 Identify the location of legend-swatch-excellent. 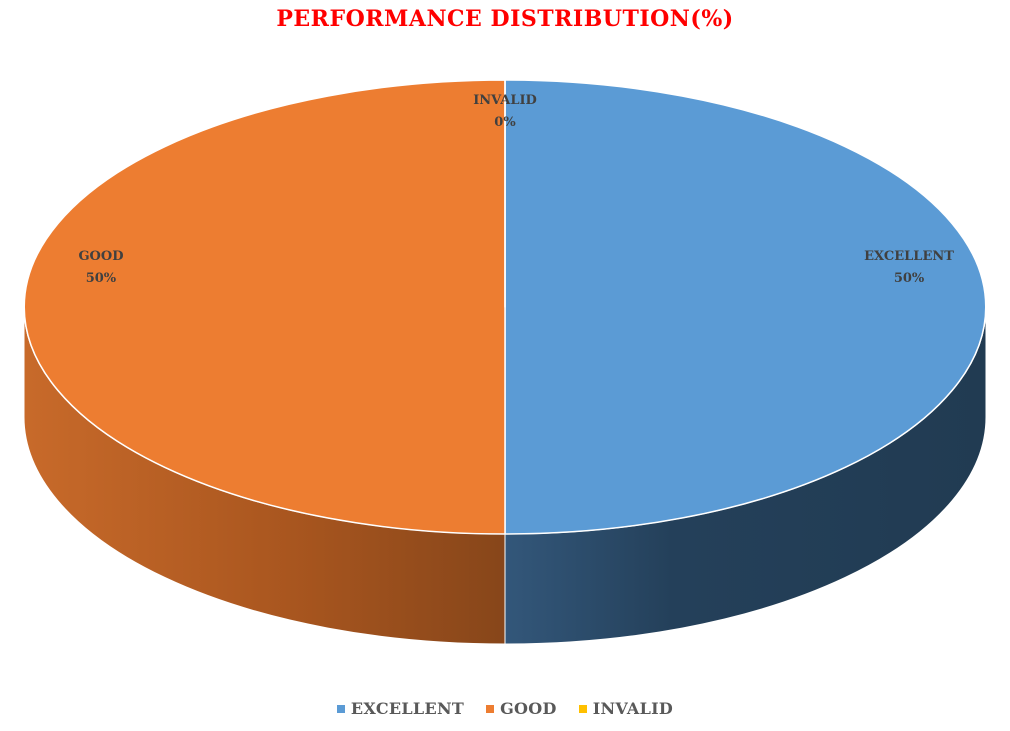
(340, 708).